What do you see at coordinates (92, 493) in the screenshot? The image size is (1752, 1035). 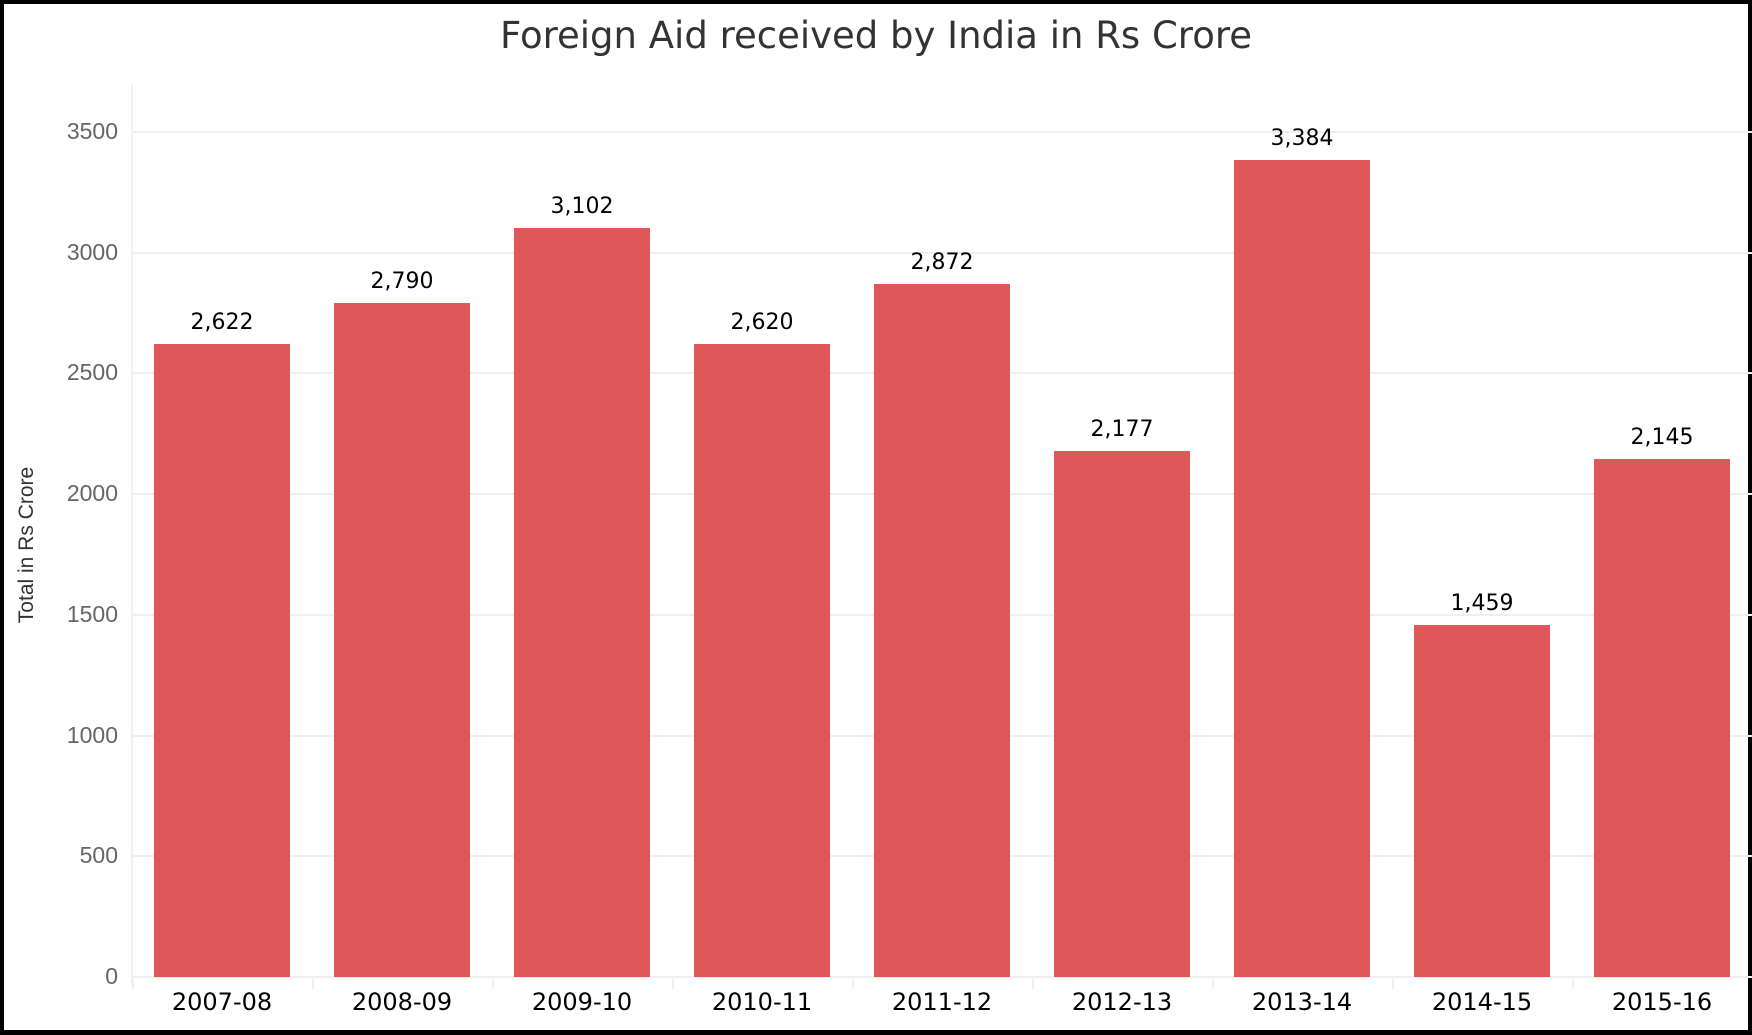 I see `y-tick-label: 2000` at bounding box center [92, 493].